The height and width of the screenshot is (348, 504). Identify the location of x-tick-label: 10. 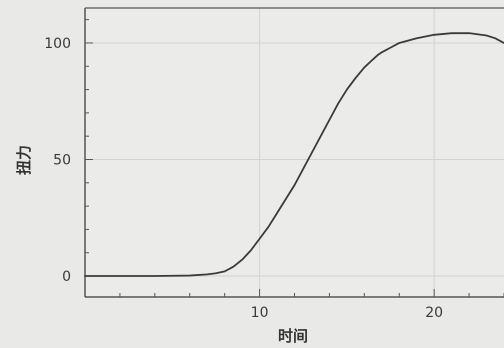
(260, 313).